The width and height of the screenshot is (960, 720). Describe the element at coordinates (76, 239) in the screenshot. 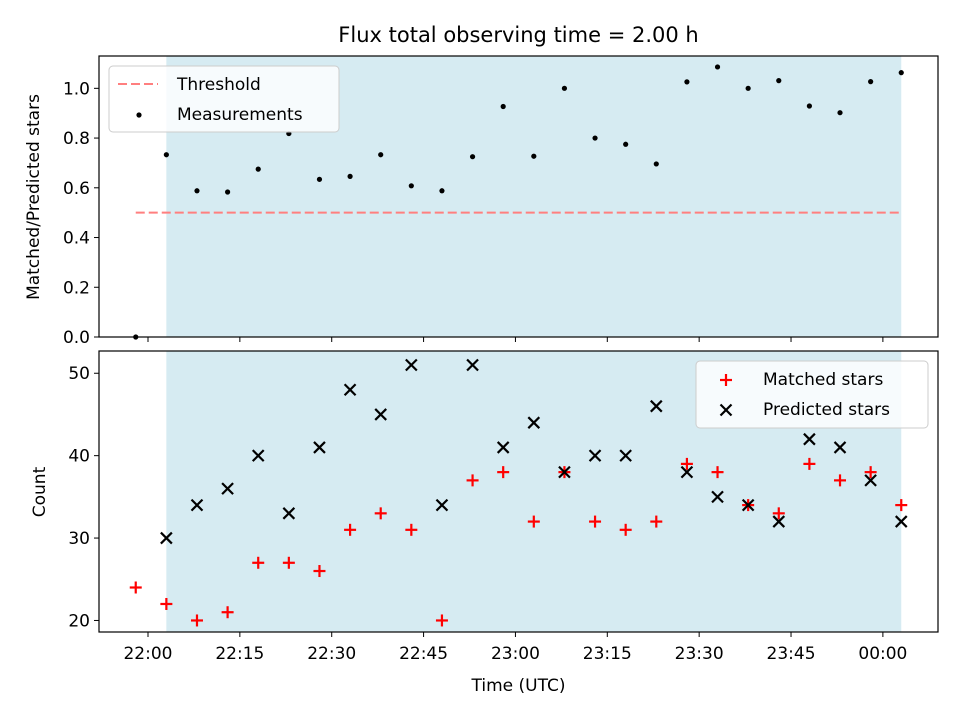

I see `top-y-tick-label: 0.4` at that location.